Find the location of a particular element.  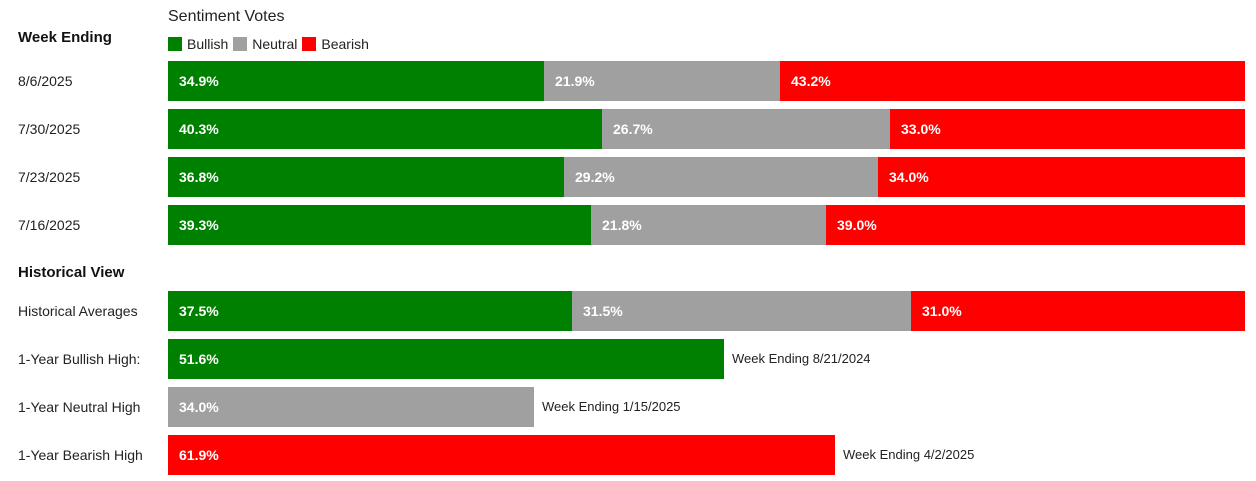

historical-bar: 61.9% is located at coordinates (706, 455).